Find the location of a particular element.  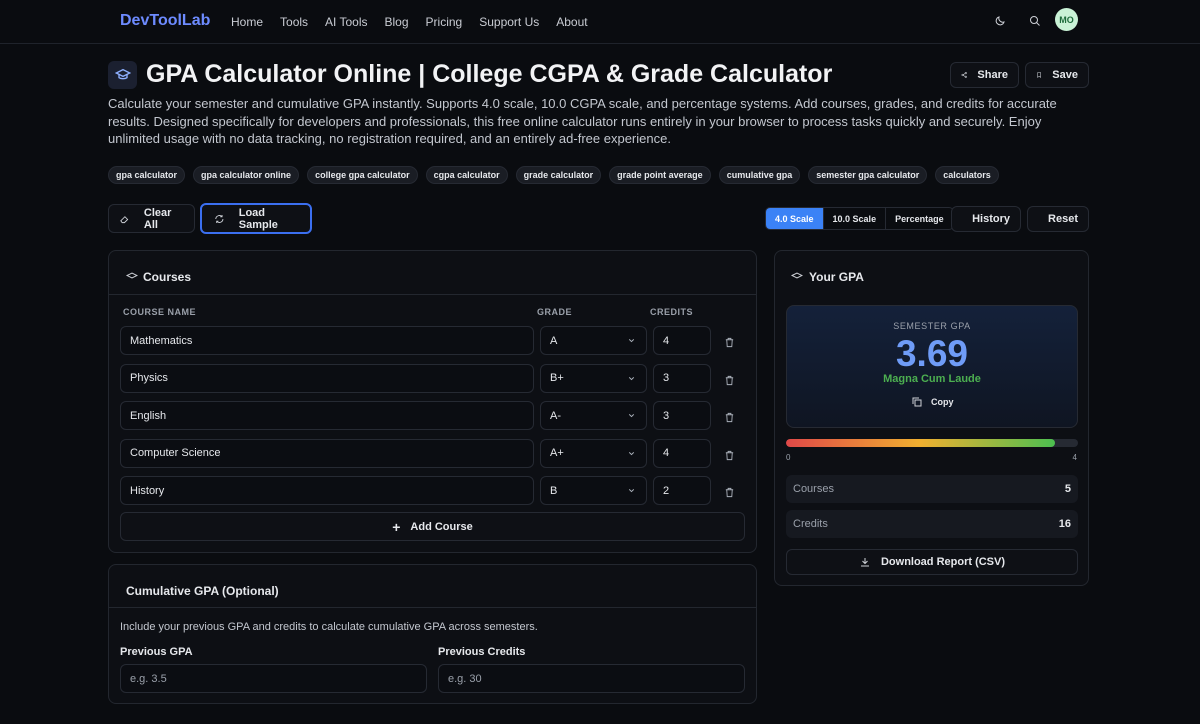

nav-link: Support Us is located at coordinates (509, 22).